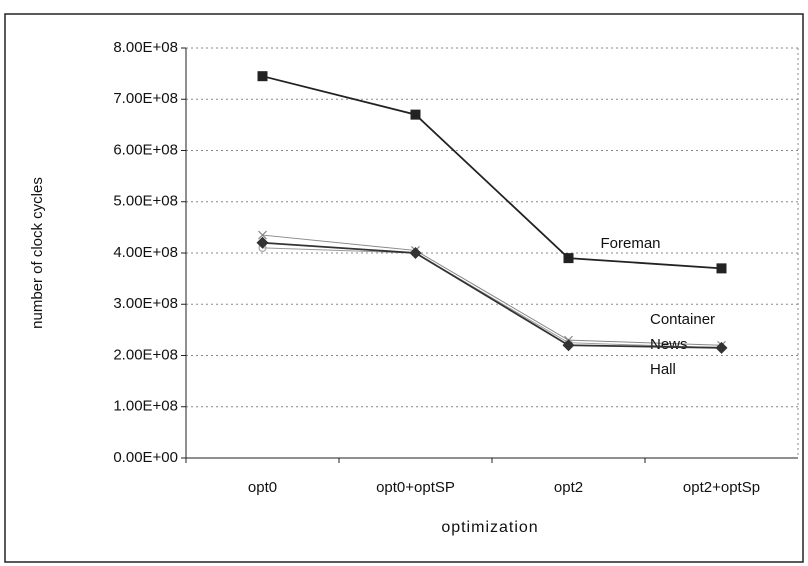 This screenshot has width=808, height=566. Describe the element at coordinates (145, 406) in the screenshot. I see `y-tick-label: 1.00E+08` at that location.